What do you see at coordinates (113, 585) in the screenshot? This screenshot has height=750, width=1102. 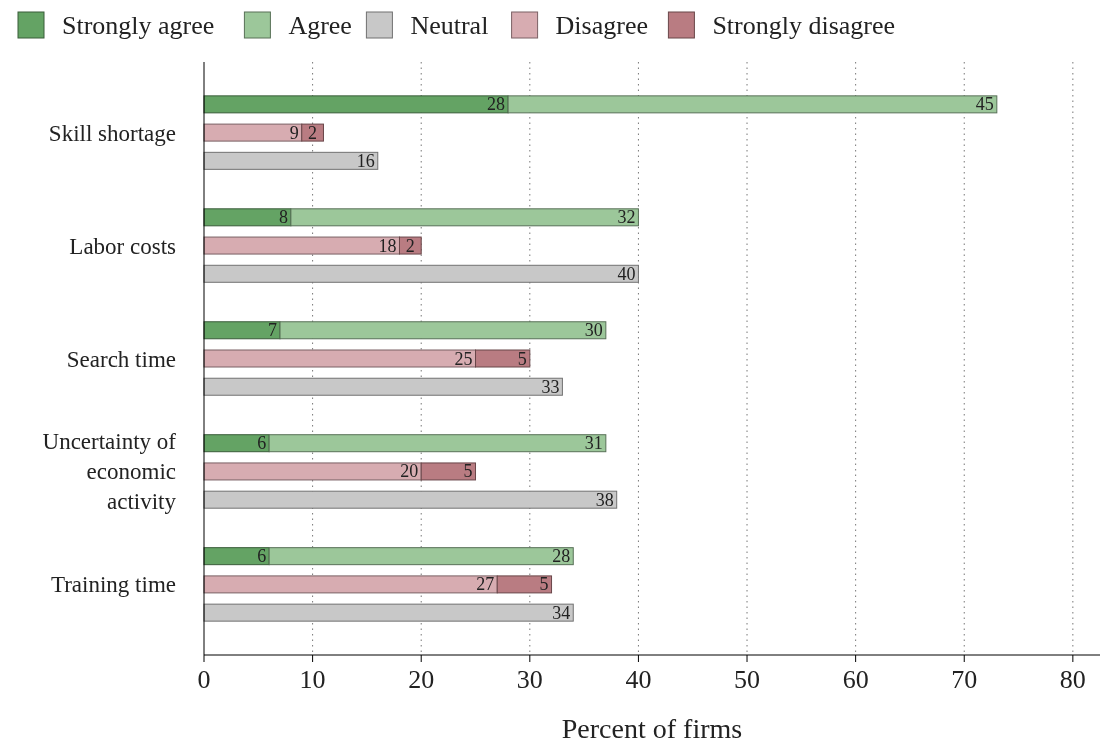 I see `y-tick-label: Training time` at bounding box center [113, 585].